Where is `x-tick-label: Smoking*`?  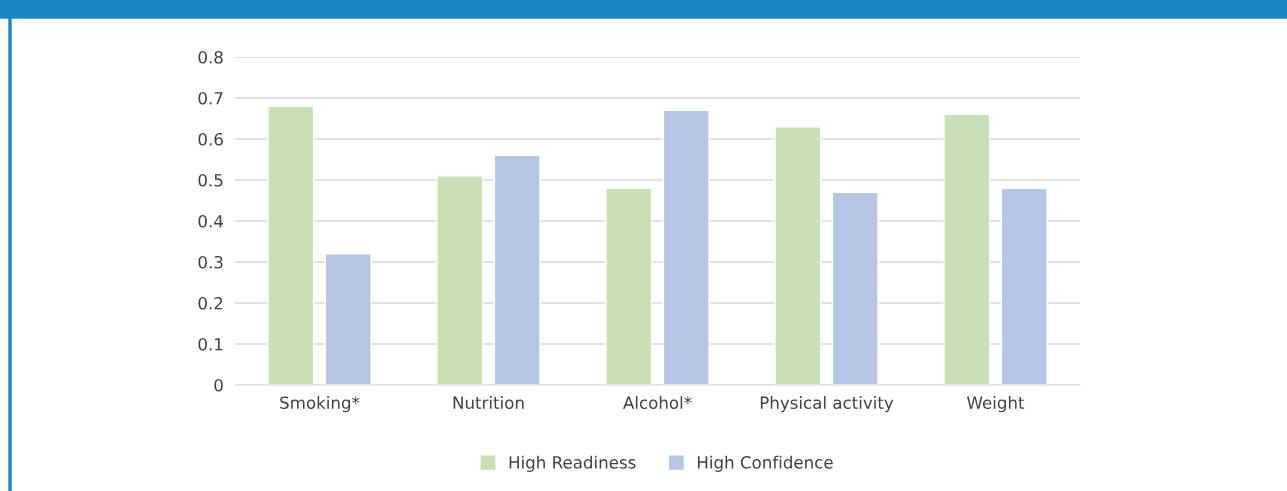
x-tick-label: Smoking* is located at coordinates (320, 404).